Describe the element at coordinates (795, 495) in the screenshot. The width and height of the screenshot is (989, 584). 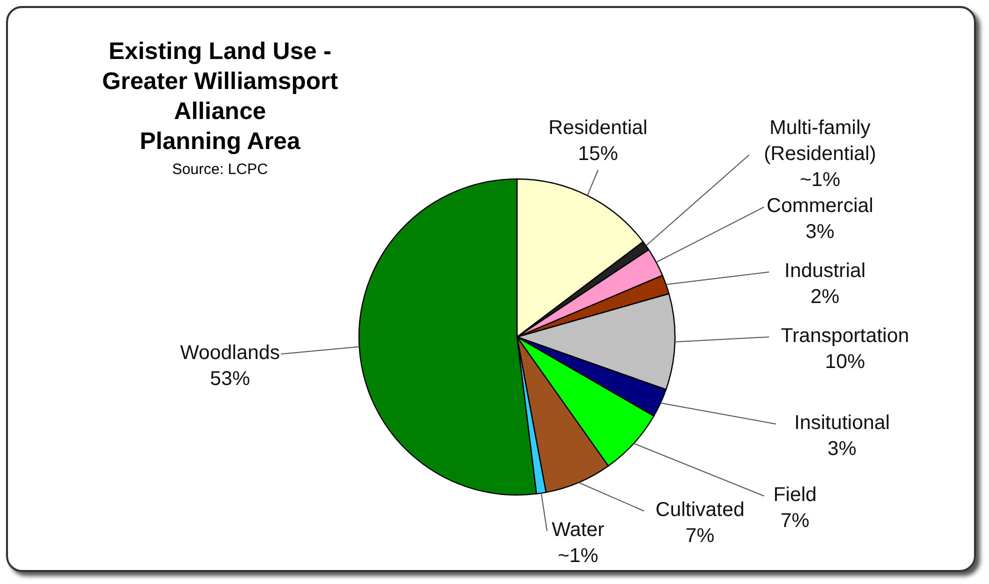
I see `slice-label: Field` at that location.